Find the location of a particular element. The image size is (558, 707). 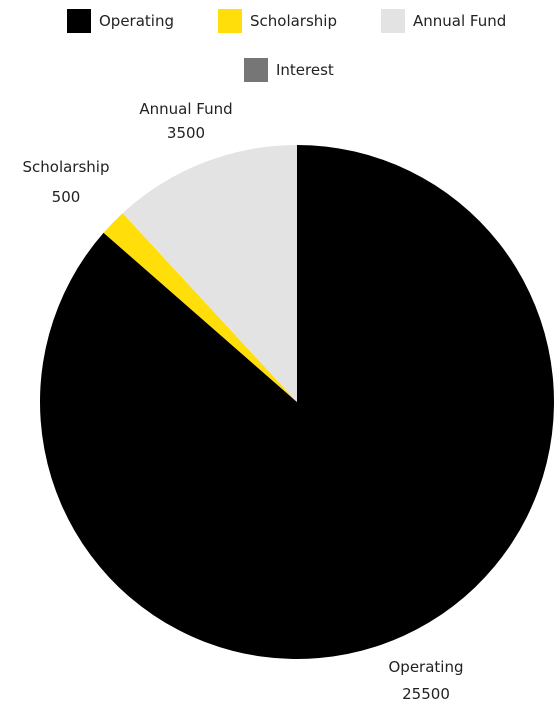

data-label-scholarship: Scholarship 500 is located at coordinates (66, 182).